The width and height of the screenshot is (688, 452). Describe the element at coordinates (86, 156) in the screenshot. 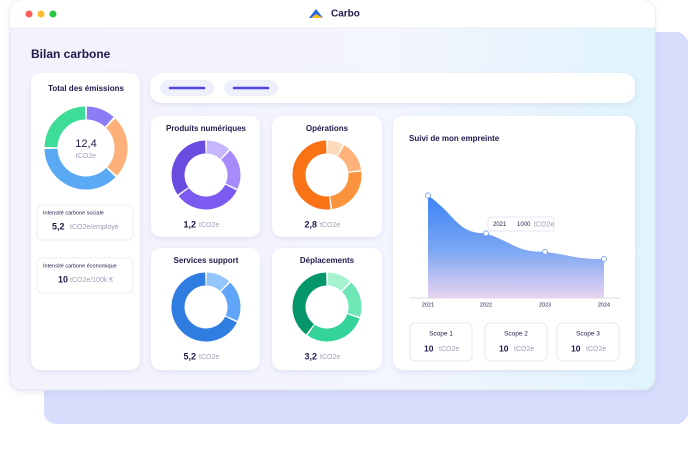

I see `total-unit: tCO2e` at that location.